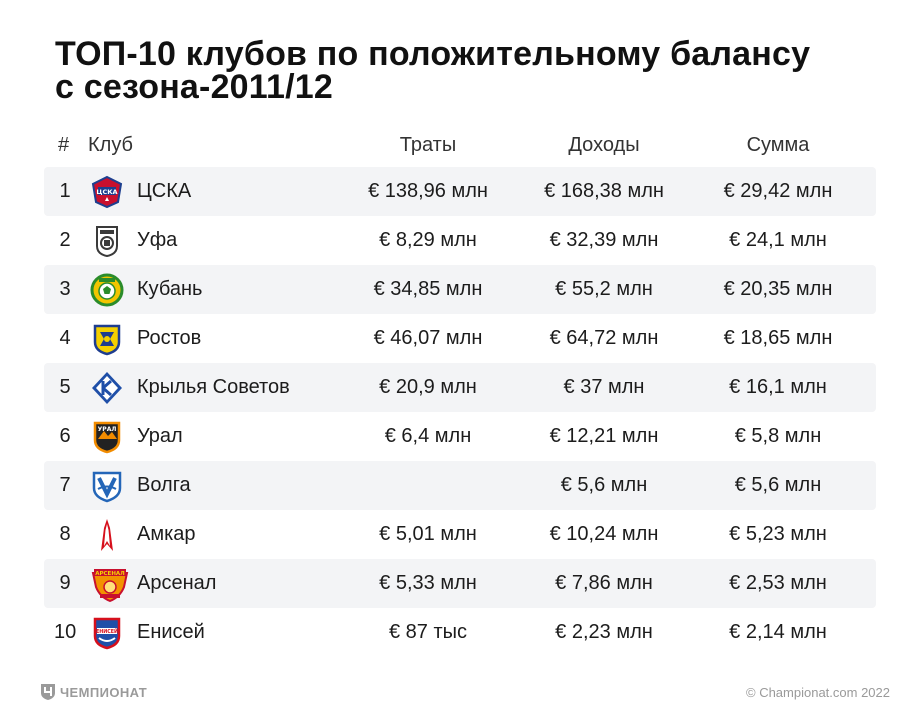 This screenshot has height=728, width=920. I want to click on header-spend: Траты, so click(428, 145).